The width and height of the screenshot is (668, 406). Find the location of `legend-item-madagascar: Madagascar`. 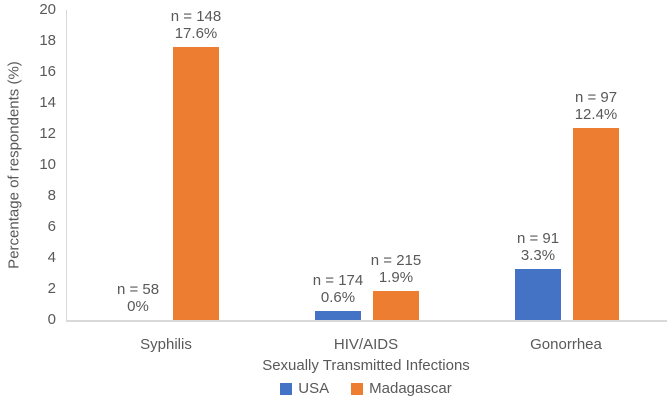

legend-item-madagascar: Madagascar is located at coordinates (401, 388).